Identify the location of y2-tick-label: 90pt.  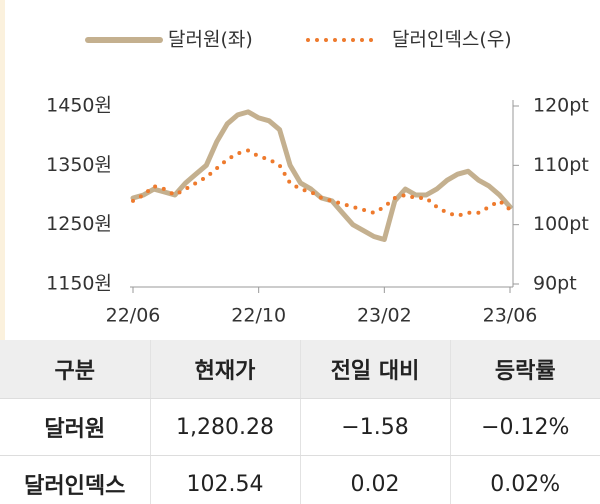
(555, 284).